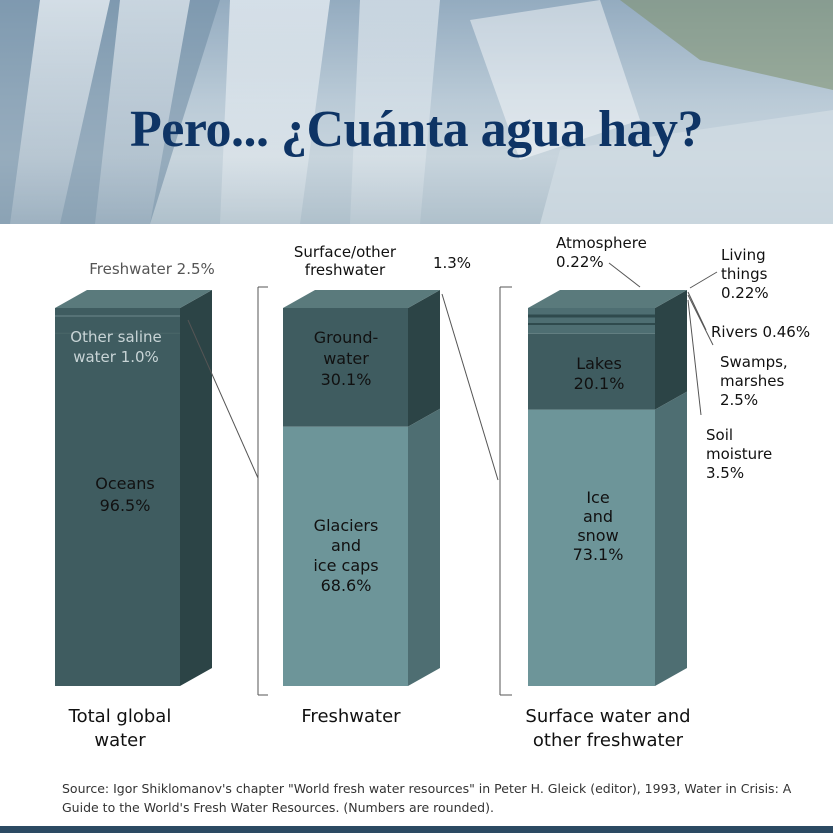 The height and width of the screenshot is (833, 833). Describe the element at coordinates (133, 299) in the screenshot. I see `bar-total-top` at that location.